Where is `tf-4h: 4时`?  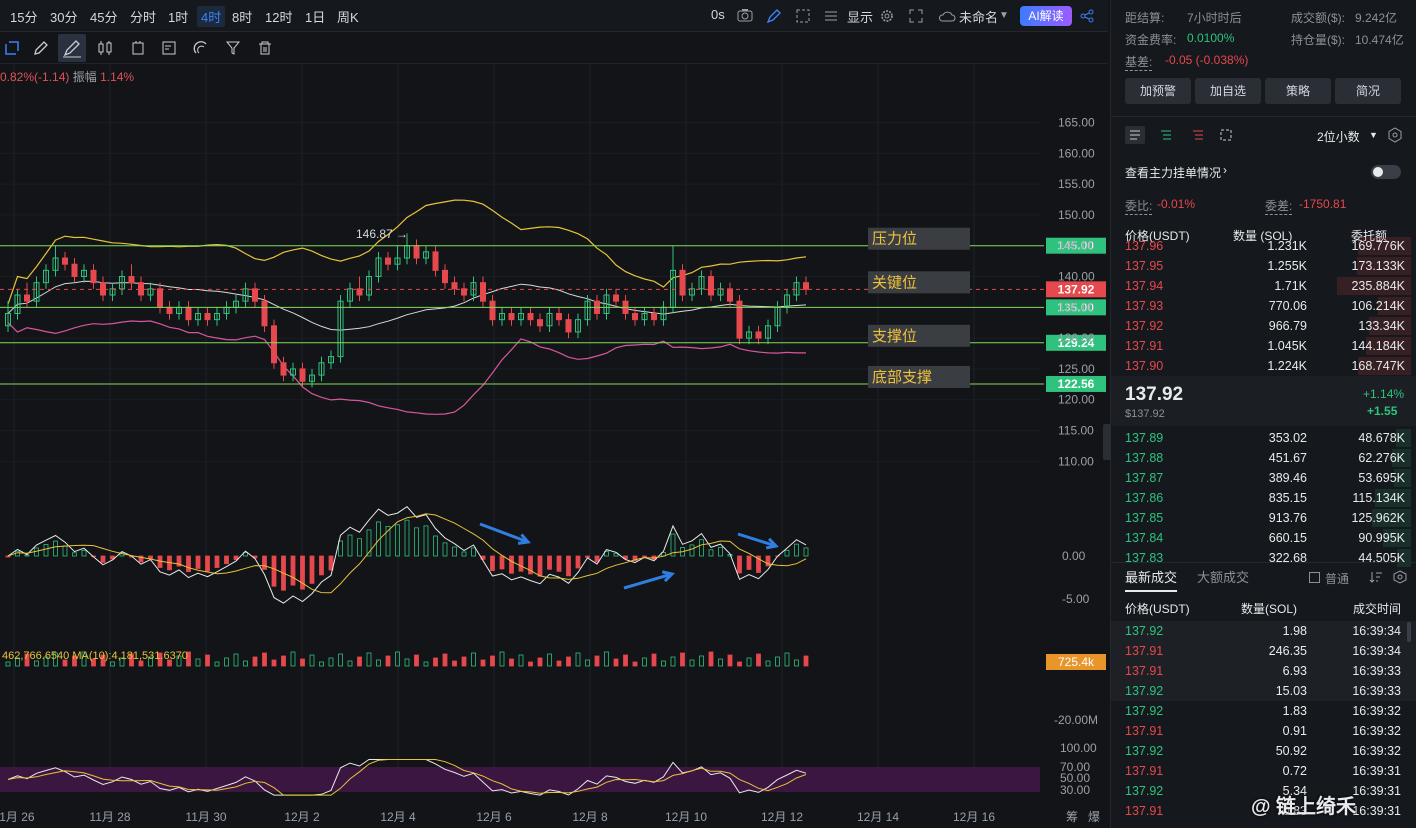
tf-4h: 4时 is located at coordinates (211, 16).